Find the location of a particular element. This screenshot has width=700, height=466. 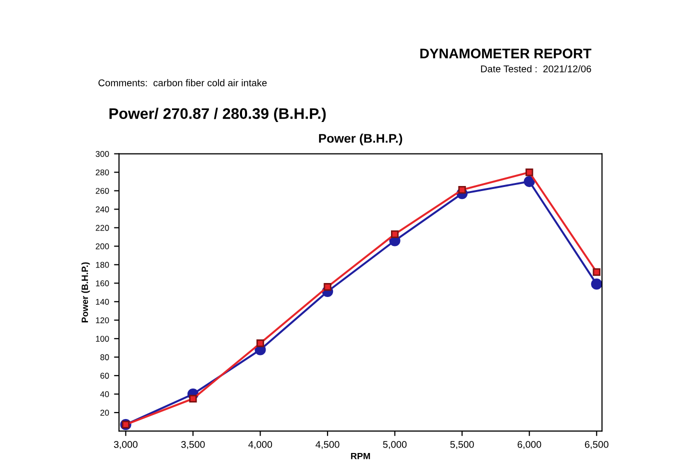

y-tick-label: 220 is located at coordinates (102, 227).